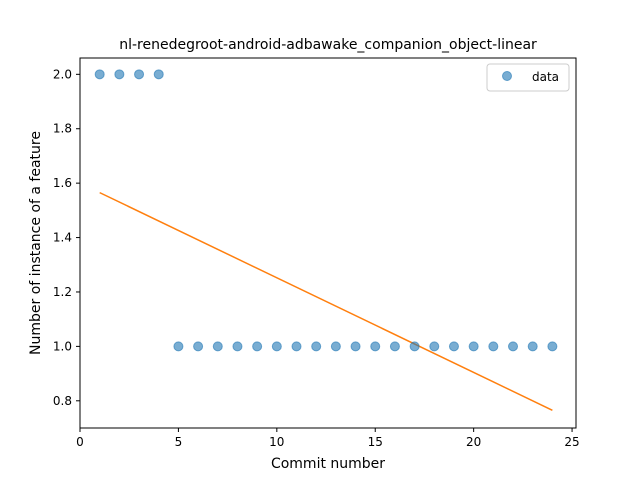 The height and width of the screenshot is (480, 640). I want to click on y-tick-label: 0.8, so click(62, 401).